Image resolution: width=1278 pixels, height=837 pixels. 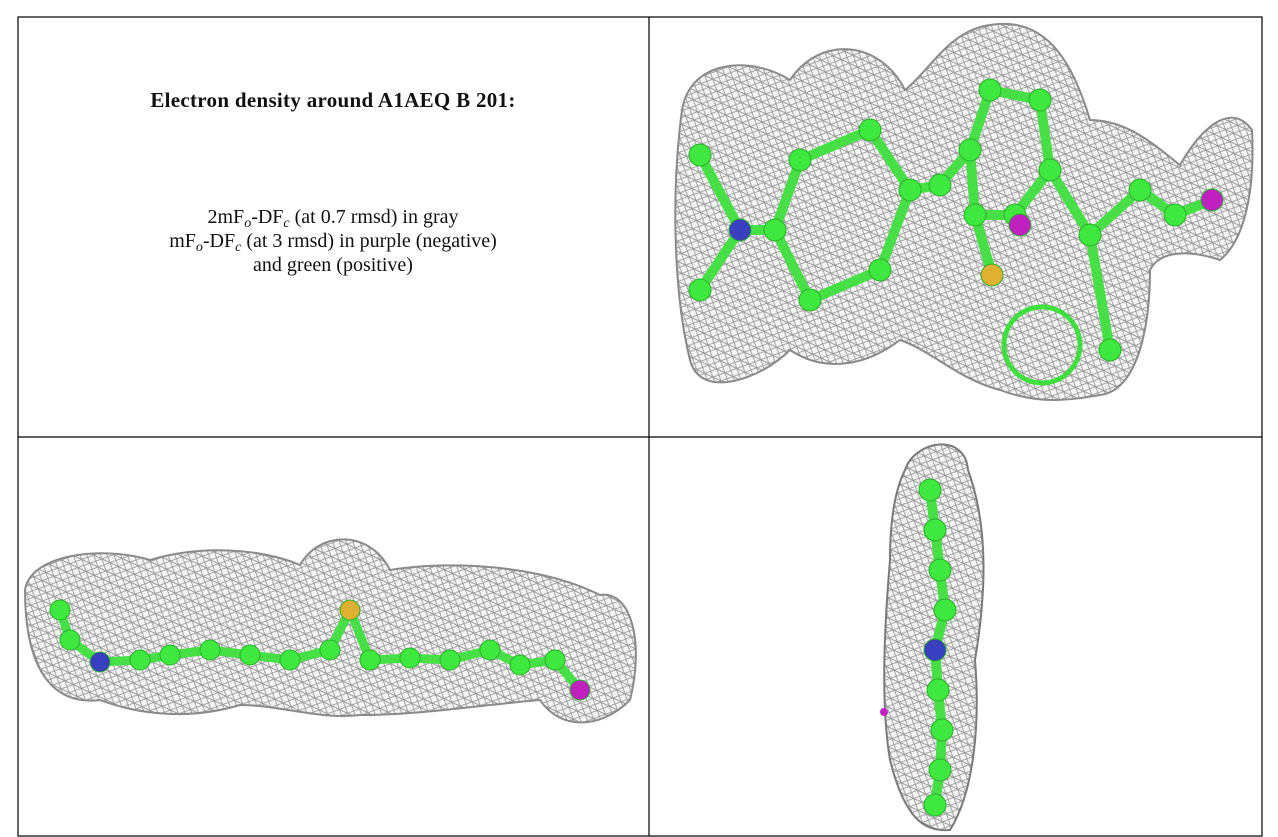 What do you see at coordinates (182, 241) in the screenshot?
I see `caption-text: mF` at bounding box center [182, 241].